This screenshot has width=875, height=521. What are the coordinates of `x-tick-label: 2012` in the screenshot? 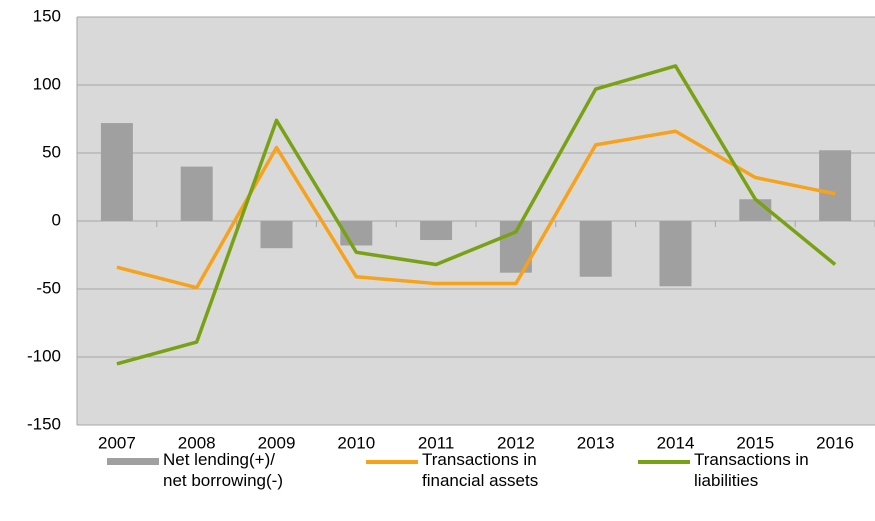 It's located at (516, 442).